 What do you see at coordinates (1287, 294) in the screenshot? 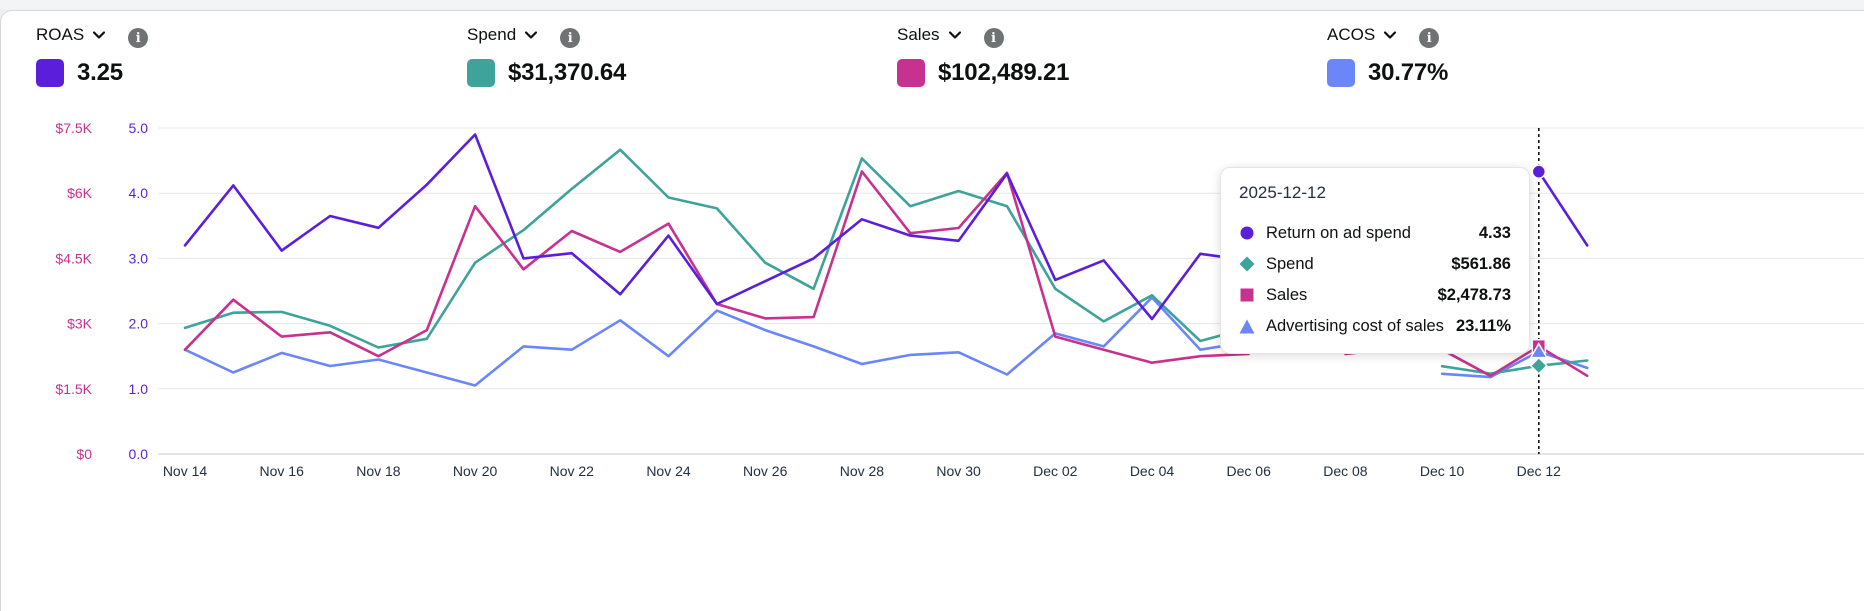
I see `tooltip-label: Sales` at bounding box center [1287, 294].